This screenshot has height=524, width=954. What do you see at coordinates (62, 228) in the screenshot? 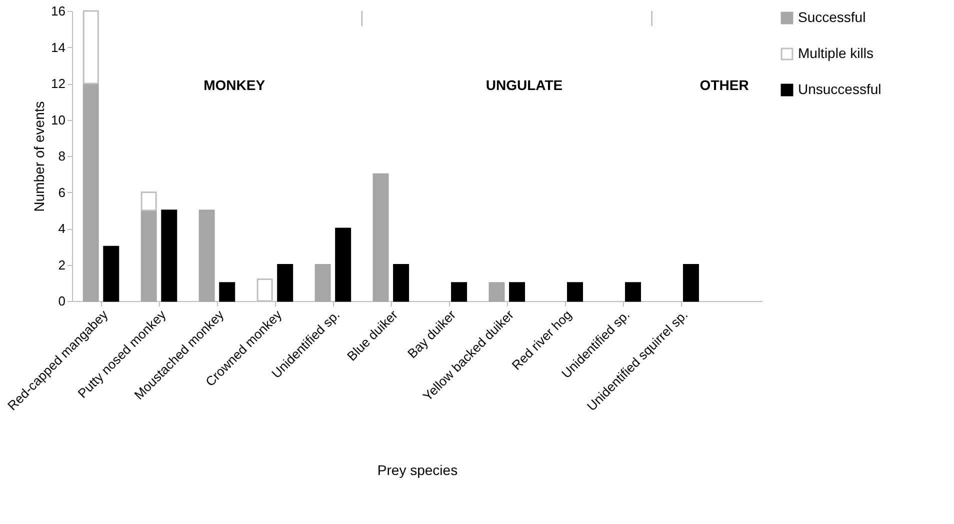
I see `y-tick-label: 4` at bounding box center [62, 228].